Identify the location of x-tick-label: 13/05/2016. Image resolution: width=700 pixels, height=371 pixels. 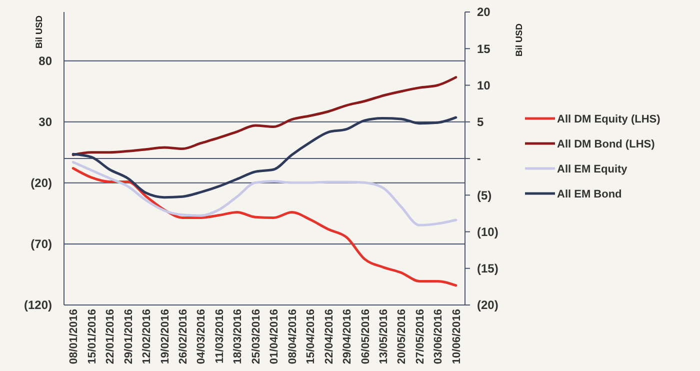
(384, 336).